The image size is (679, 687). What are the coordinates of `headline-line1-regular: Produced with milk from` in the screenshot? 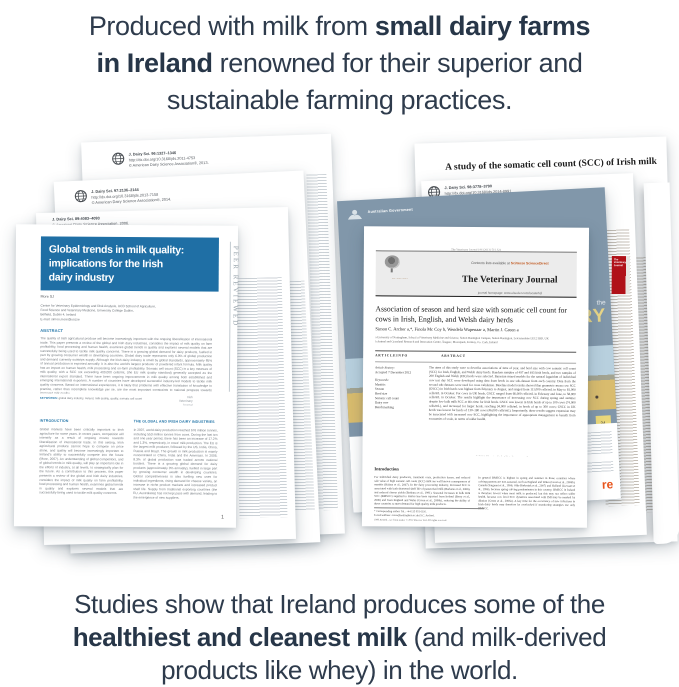 It's located at (232, 26).